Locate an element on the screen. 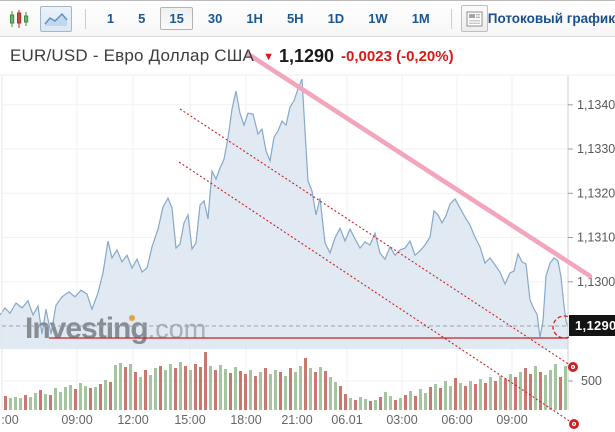 Image resolution: width=615 pixels, height=432 pixels. timeframe-button-1H: 1H is located at coordinates (254, 18).